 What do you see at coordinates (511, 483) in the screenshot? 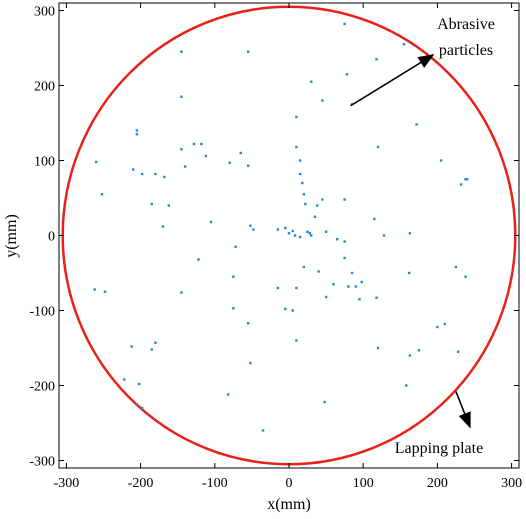
I see `x-tick-label: 300` at bounding box center [511, 483].